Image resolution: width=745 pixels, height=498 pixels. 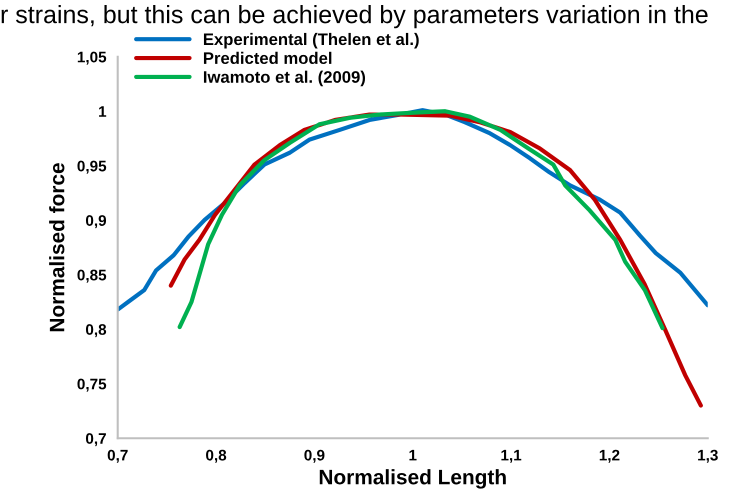 What do you see at coordinates (118, 456) in the screenshot?
I see `x-tick-label: 0,7` at bounding box center [118, 456].